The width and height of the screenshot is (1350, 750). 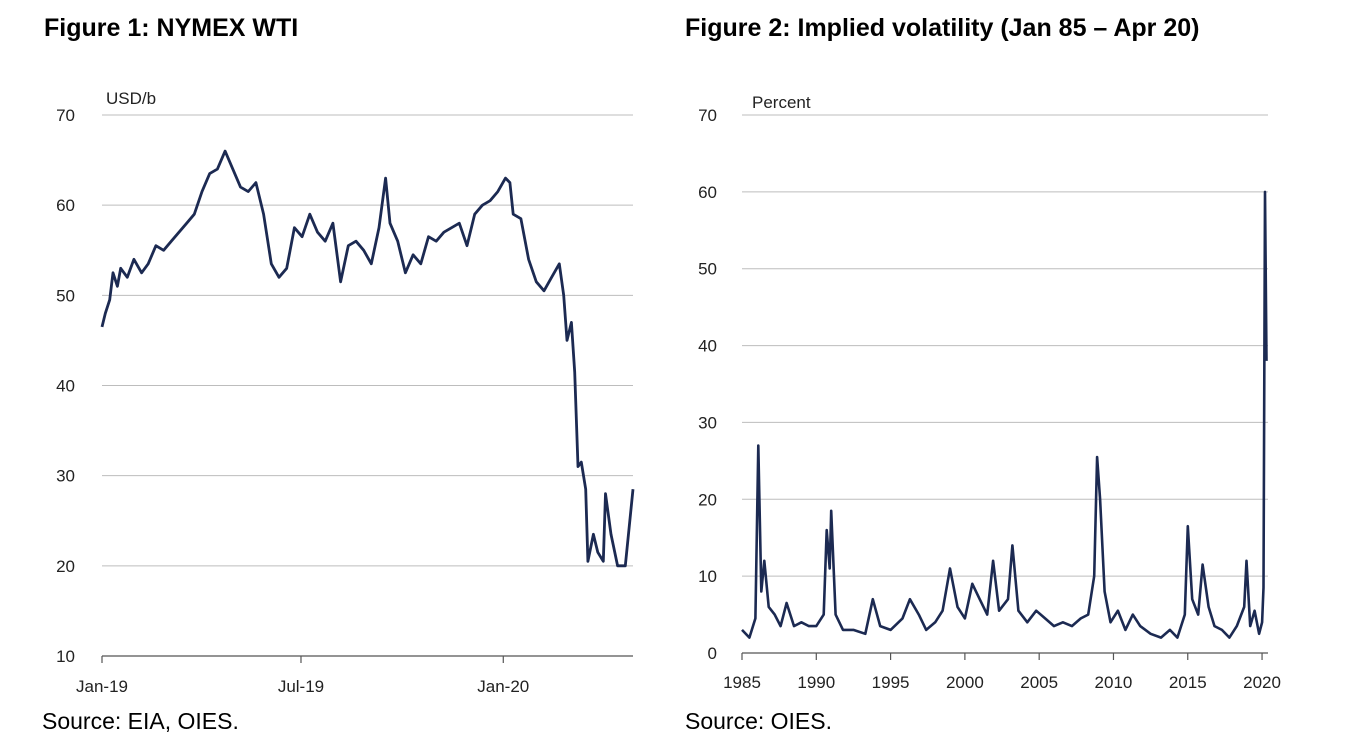 I want to click on x-tick-label: Jan-20, so click(x=503, y=686).